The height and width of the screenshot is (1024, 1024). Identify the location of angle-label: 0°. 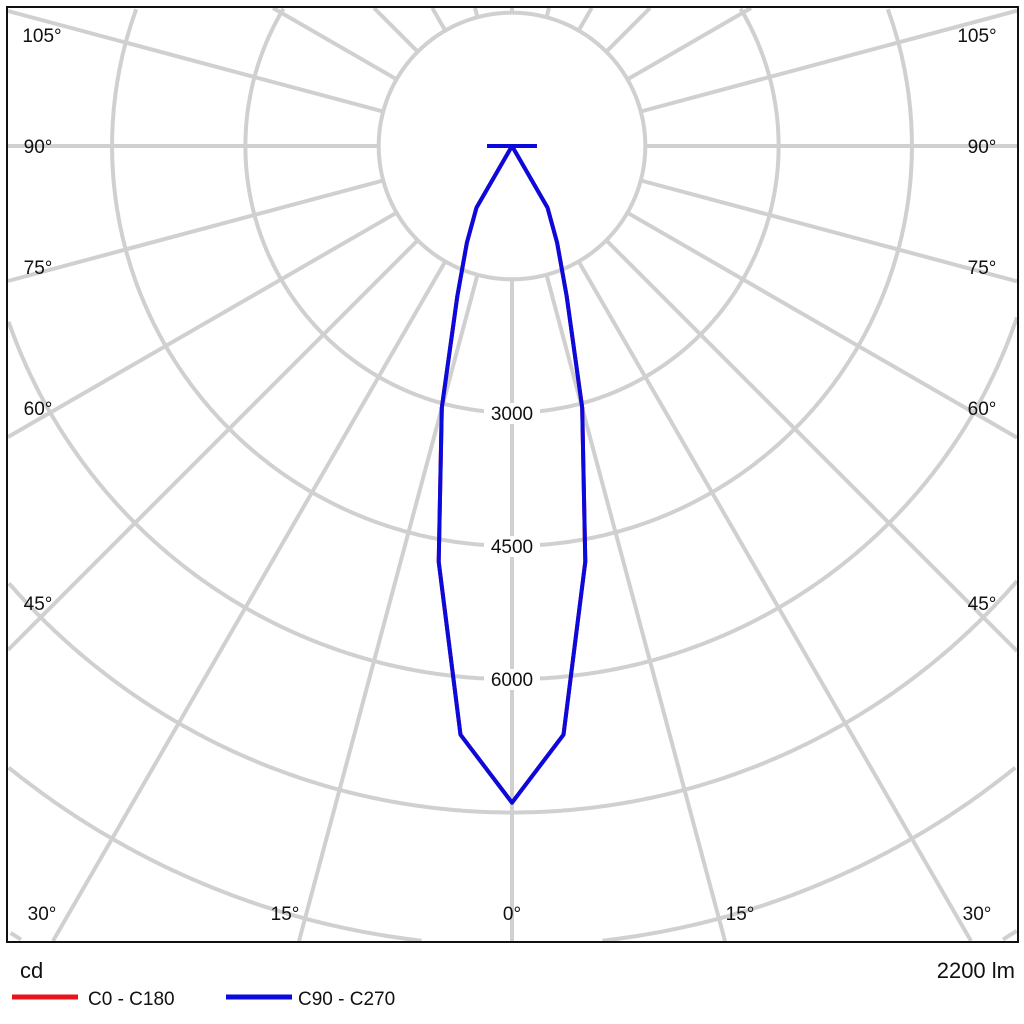
(512, 914).